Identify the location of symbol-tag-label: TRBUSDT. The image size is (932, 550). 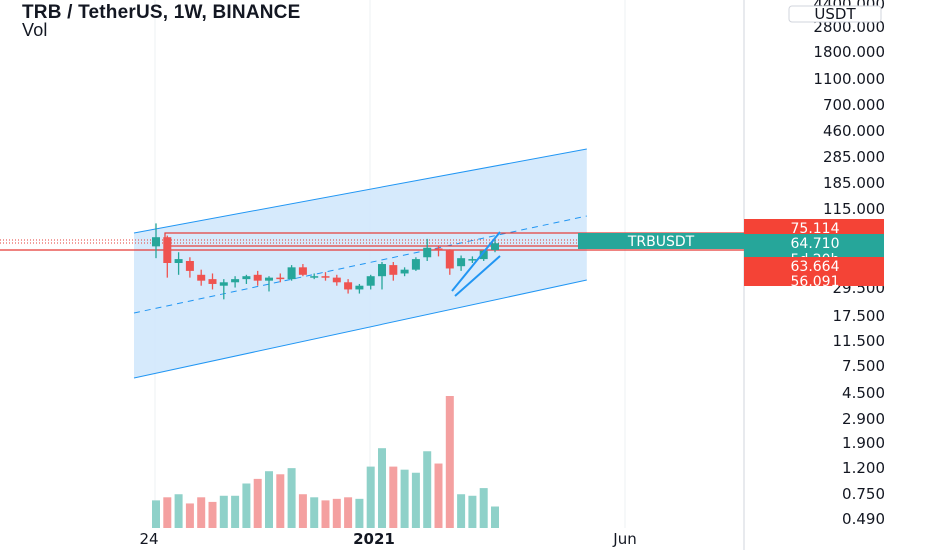
(661, 242).